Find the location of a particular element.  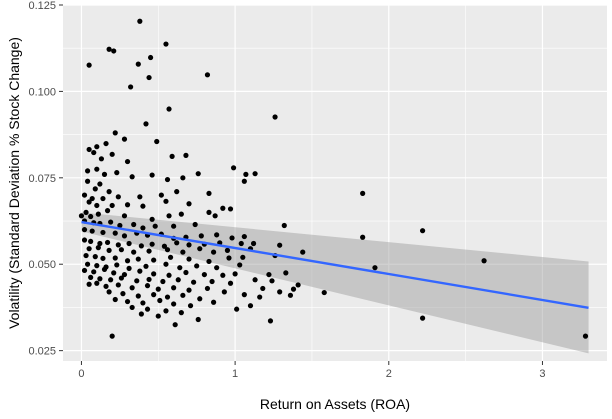

x-tick-label: 1 is located at coordinates (235, 374).